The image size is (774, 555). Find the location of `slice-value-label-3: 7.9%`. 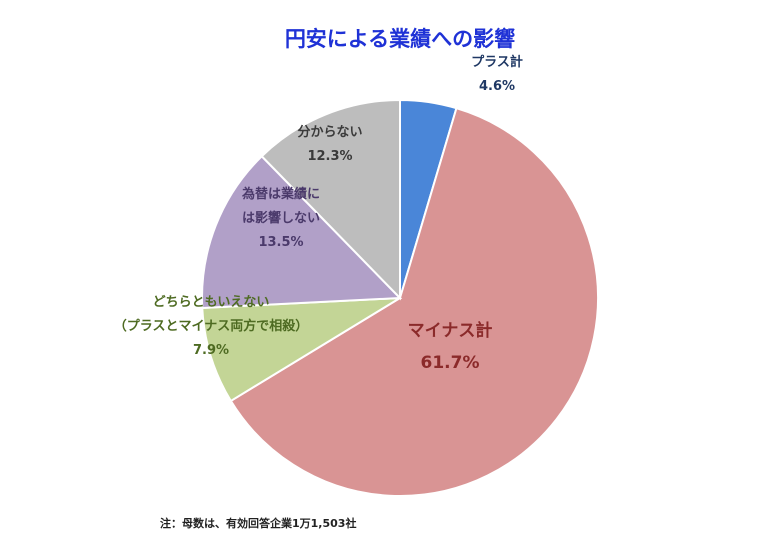

slice-value-label-3: 7.9% is located at coordinates (211, 350).